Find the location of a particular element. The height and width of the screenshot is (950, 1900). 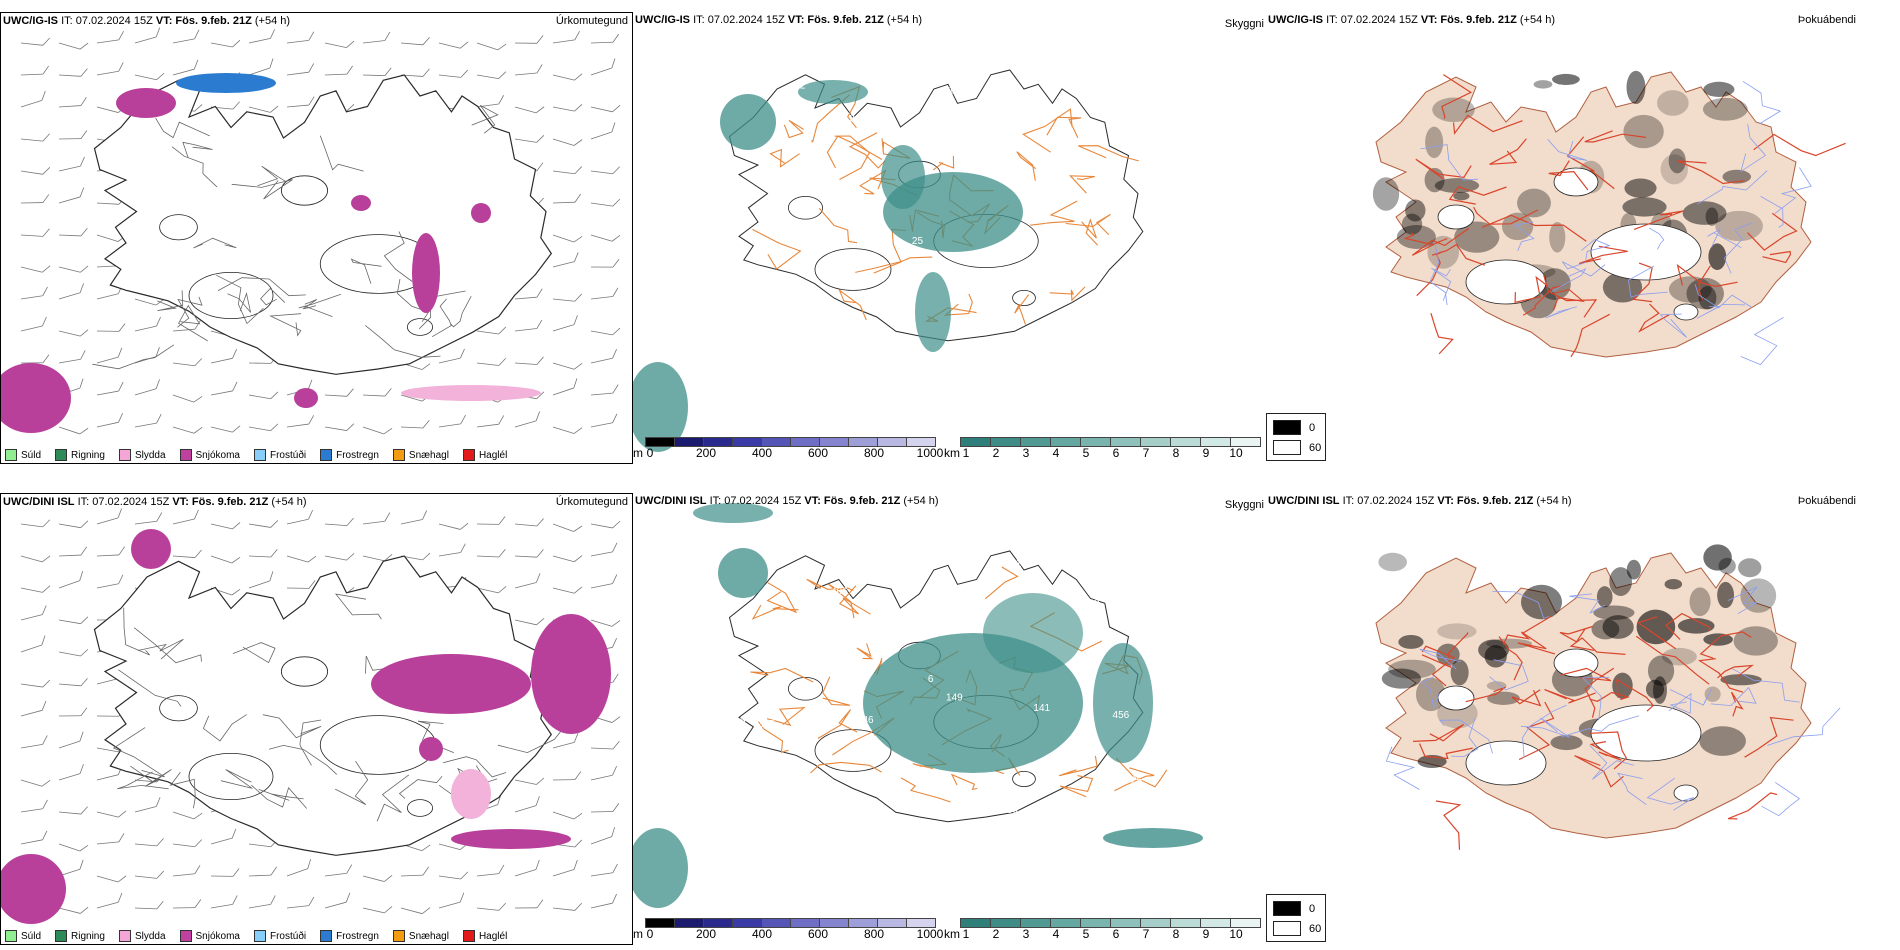

panel-type-label: Þokuábendi is located at coordinates (1826, 20).